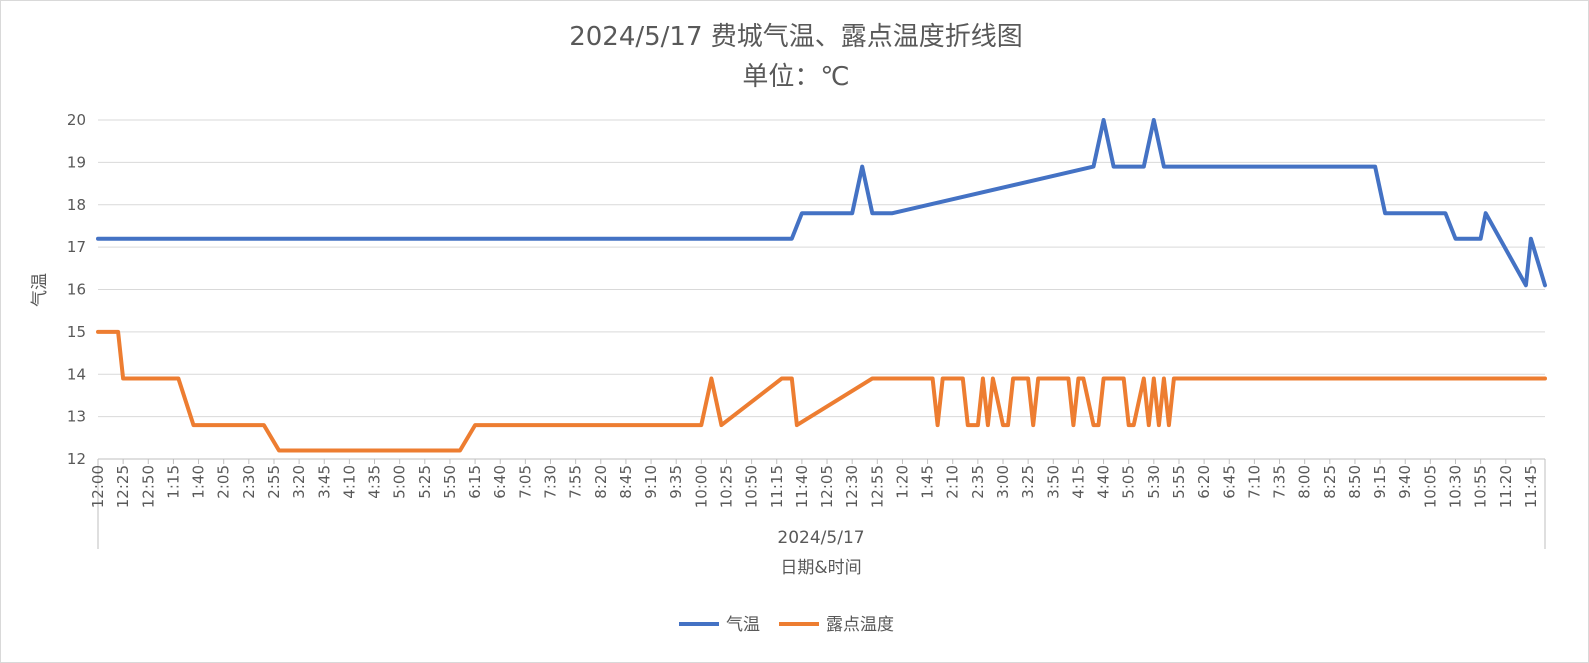  I want to click on x-tick-label: 12:50, so click(148, 486).